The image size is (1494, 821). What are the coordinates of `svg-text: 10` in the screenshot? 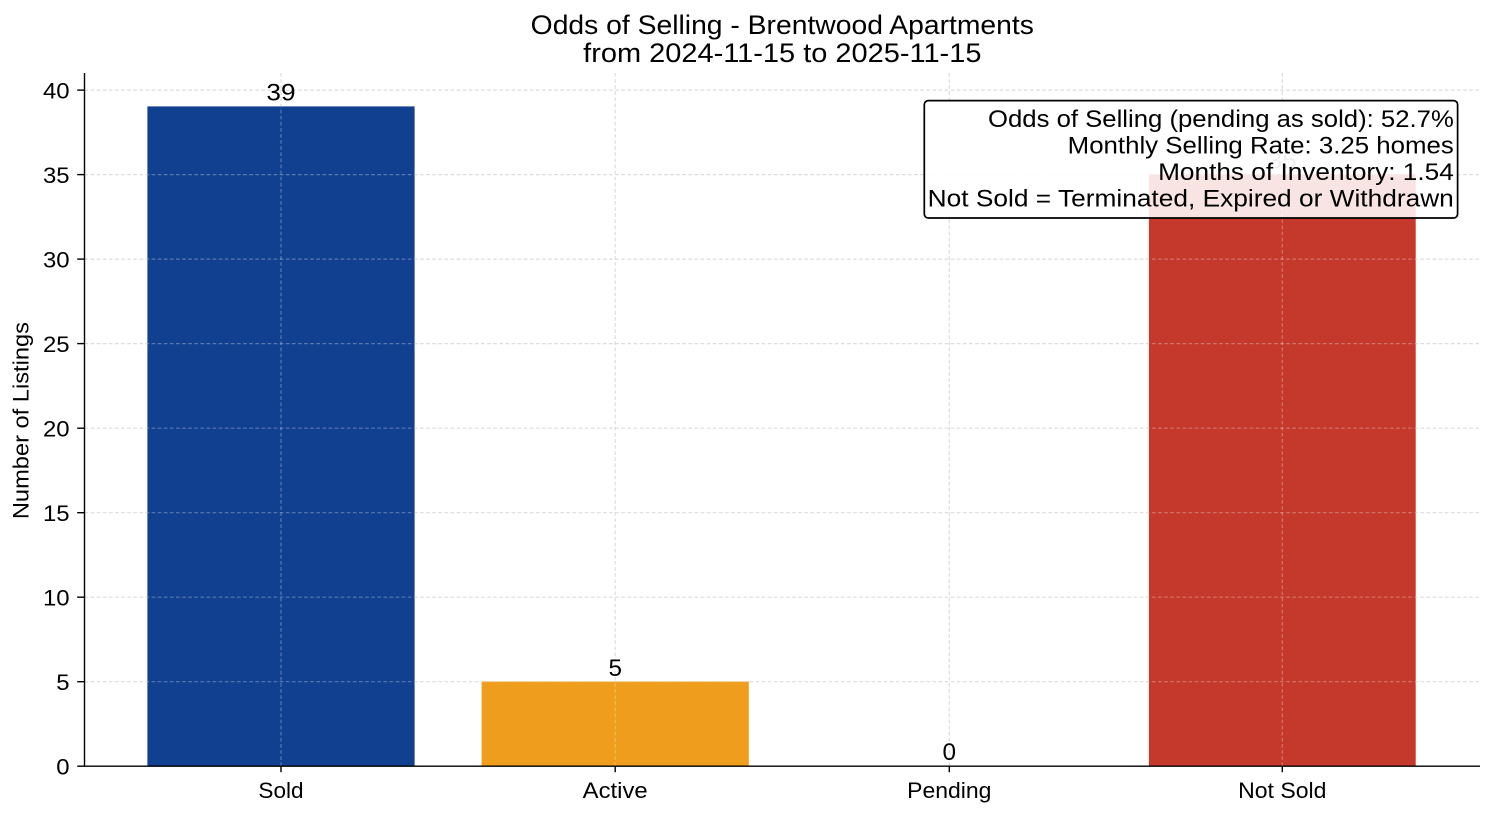 It's located at (56, 597).